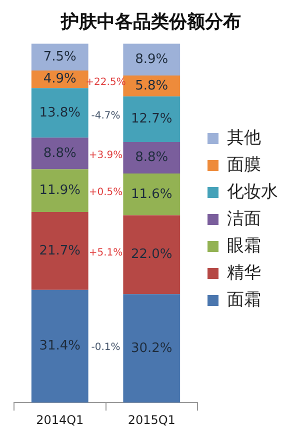  I want to click on data-label: 7.5%, so click(59, 56).